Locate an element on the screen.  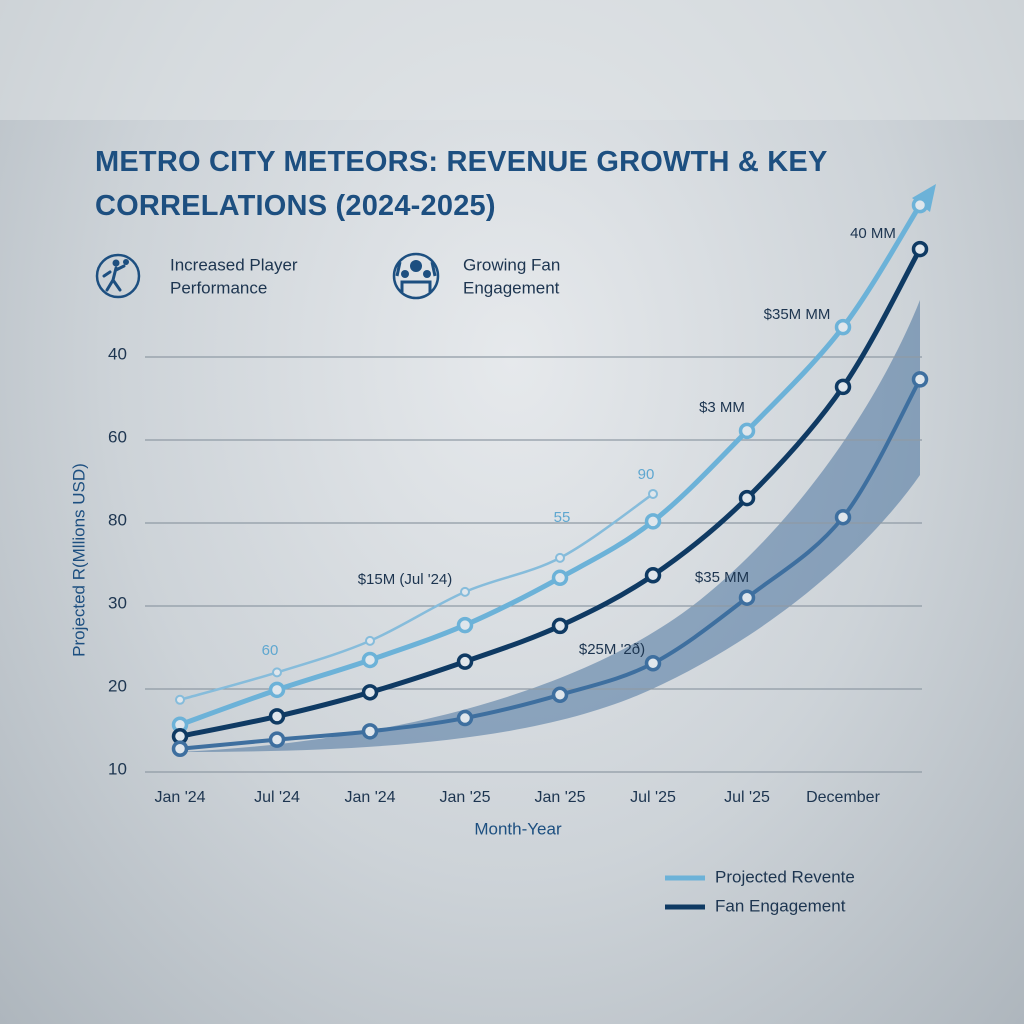
data-label: $35М MM is located at coordinates (797, 314).